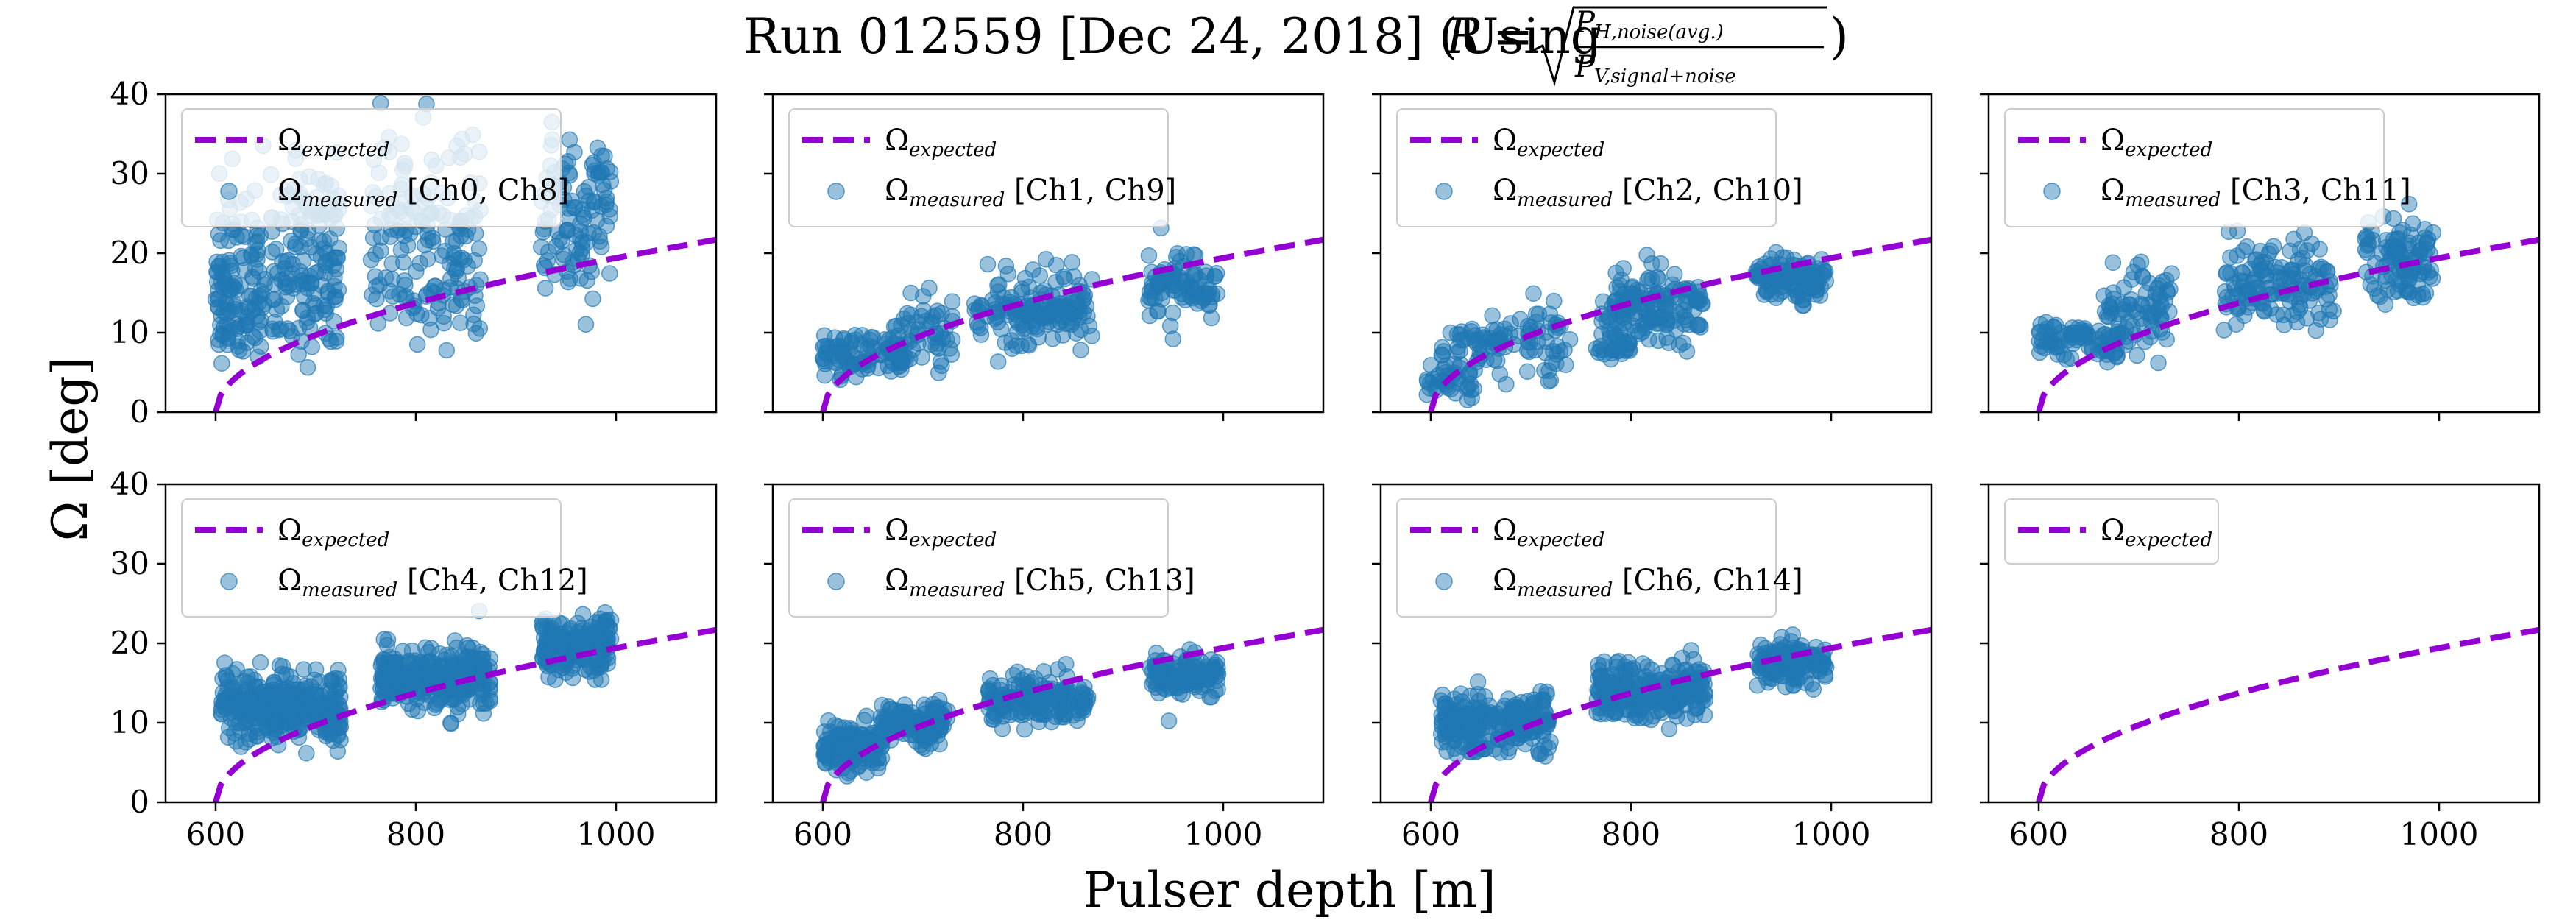  I want to click on title-formula-numerator: P, so click(1585, 23).